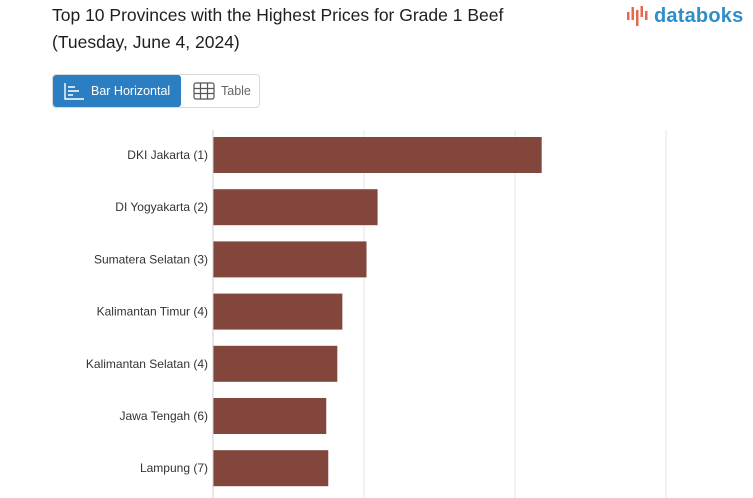 The height and width of the screenshot is (498, 753). I want to click on tab-bar-horizontal-label: Bar Horizontal, so click(131, 91).